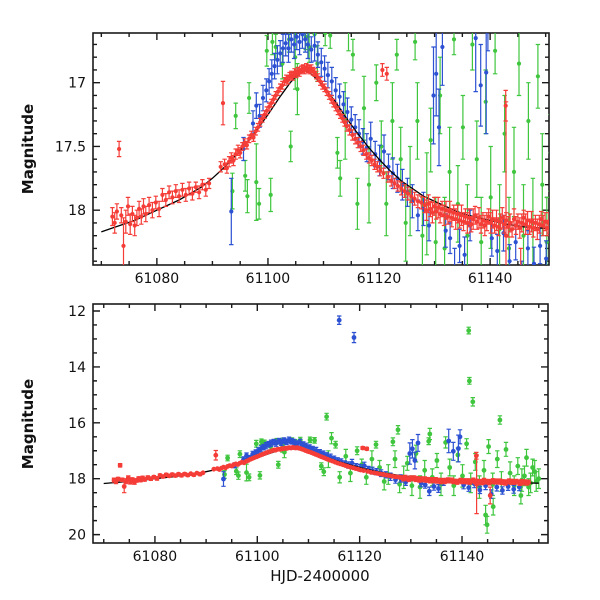  Describe the element at coordinates (155, 557) in the screenshot. I see `x-tick-label: 61080` at that location.